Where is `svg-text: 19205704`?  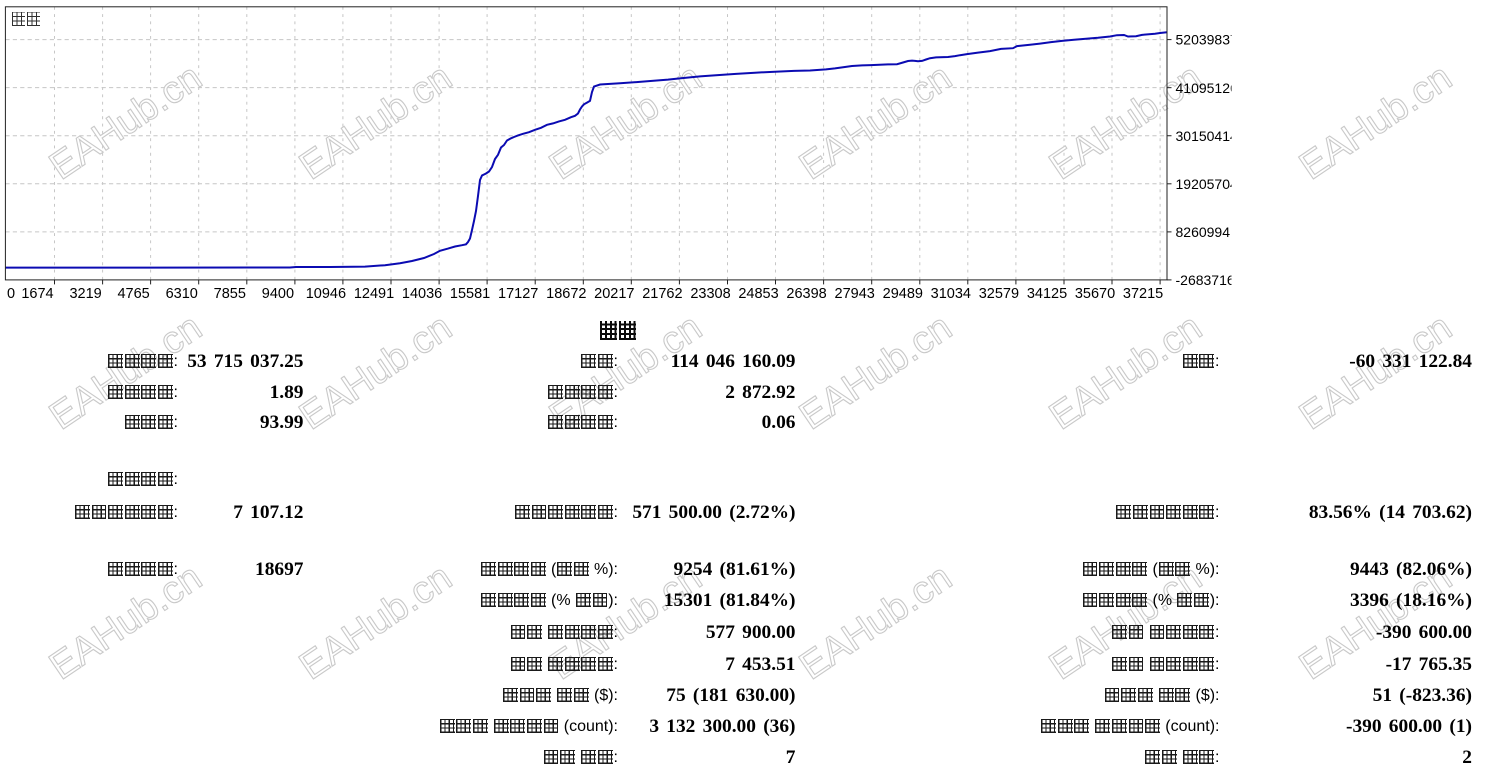
svg-text: 19205704 is located at coordinates (1207, 184).